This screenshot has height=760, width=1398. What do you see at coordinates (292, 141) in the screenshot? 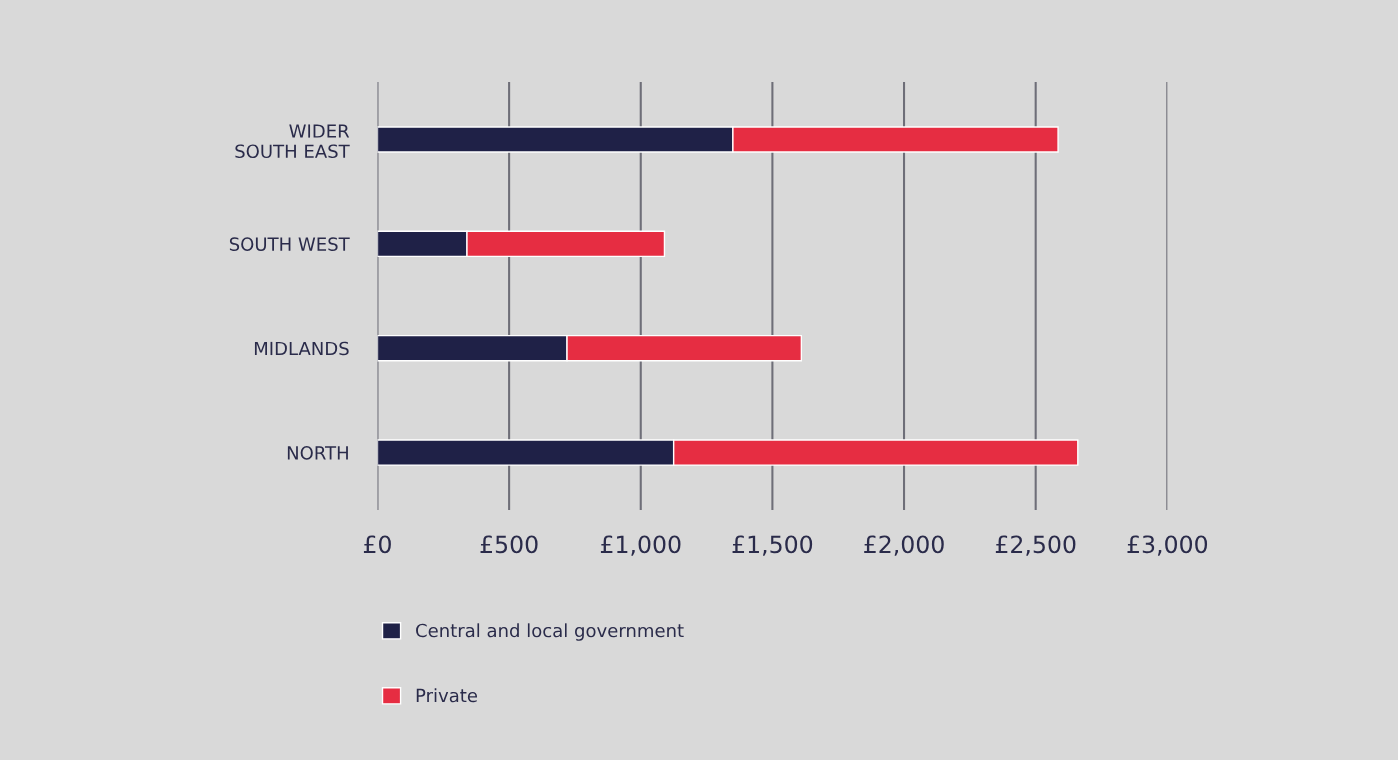
I see `y-tick-label: WIDER SOUTH EAST` at bounding box center [292, 141].